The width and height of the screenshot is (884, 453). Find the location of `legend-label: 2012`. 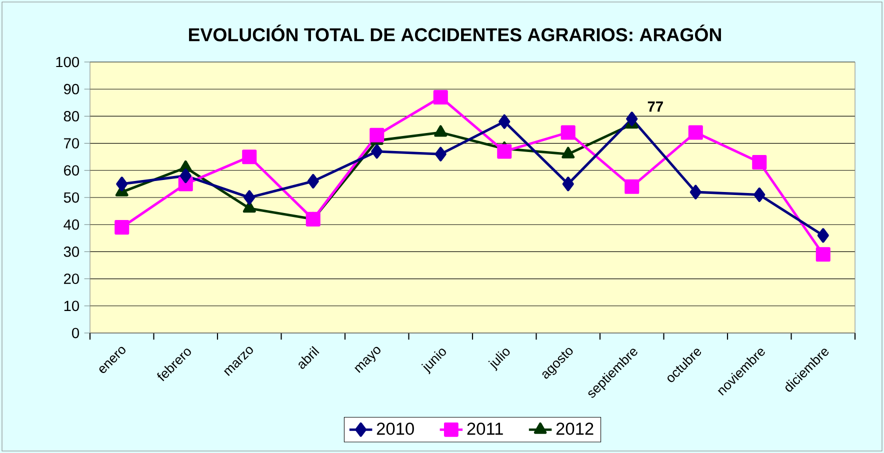

legend-label: 2012 is located at coordinates (575, 428).